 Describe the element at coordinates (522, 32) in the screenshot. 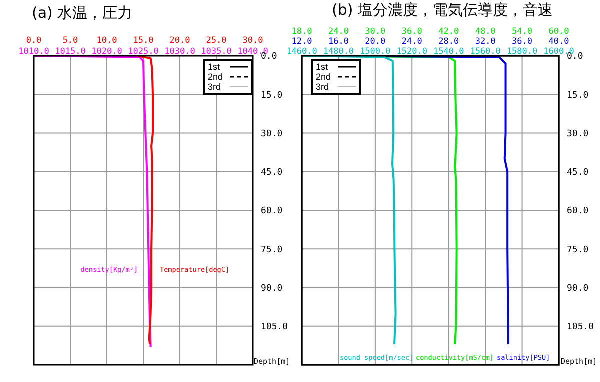

I see `x2-tick-label: 54.0` at that location.